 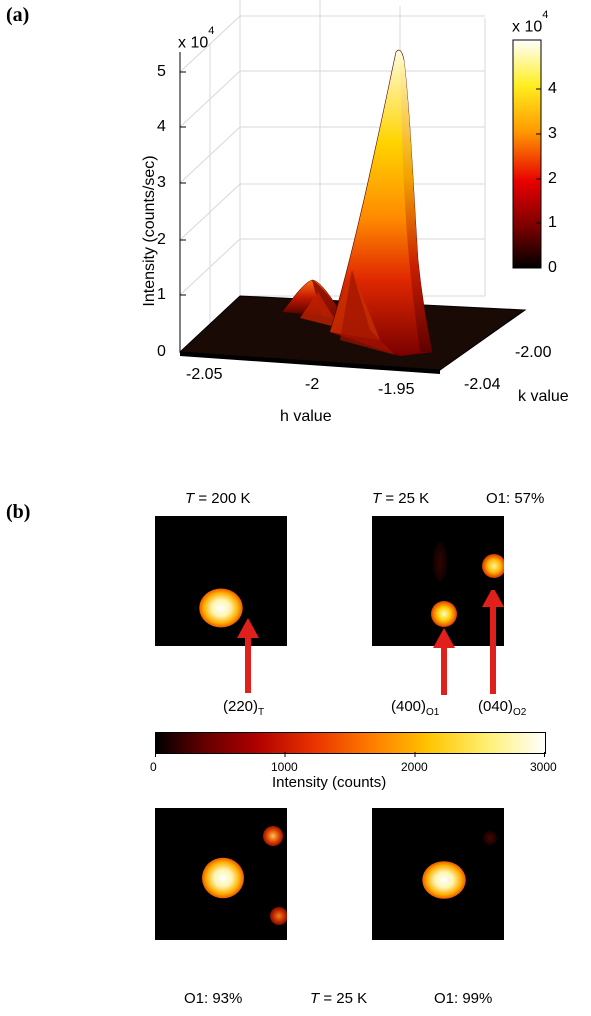 I want to click on colorbar-b-label: Intensity (counts), so click(x=329, y=782).